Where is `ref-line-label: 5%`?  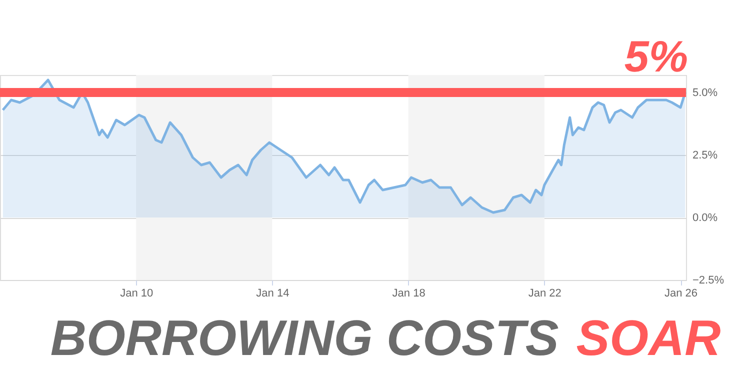
ref-line-label: 5% is located at coordinates (656, 57).